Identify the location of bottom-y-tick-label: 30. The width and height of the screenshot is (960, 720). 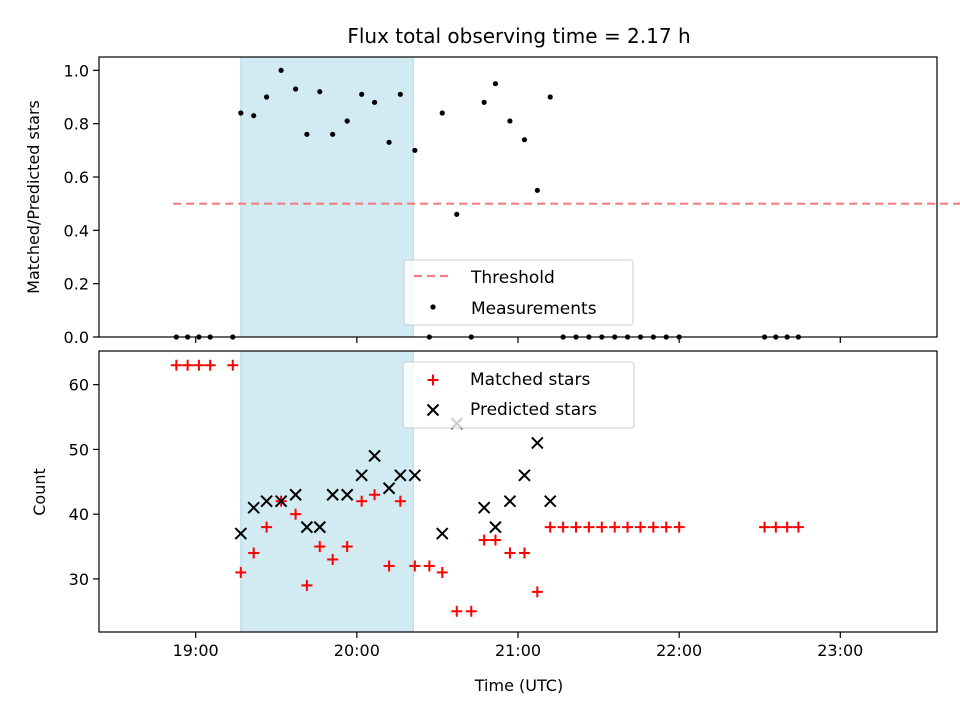
(79, 579).